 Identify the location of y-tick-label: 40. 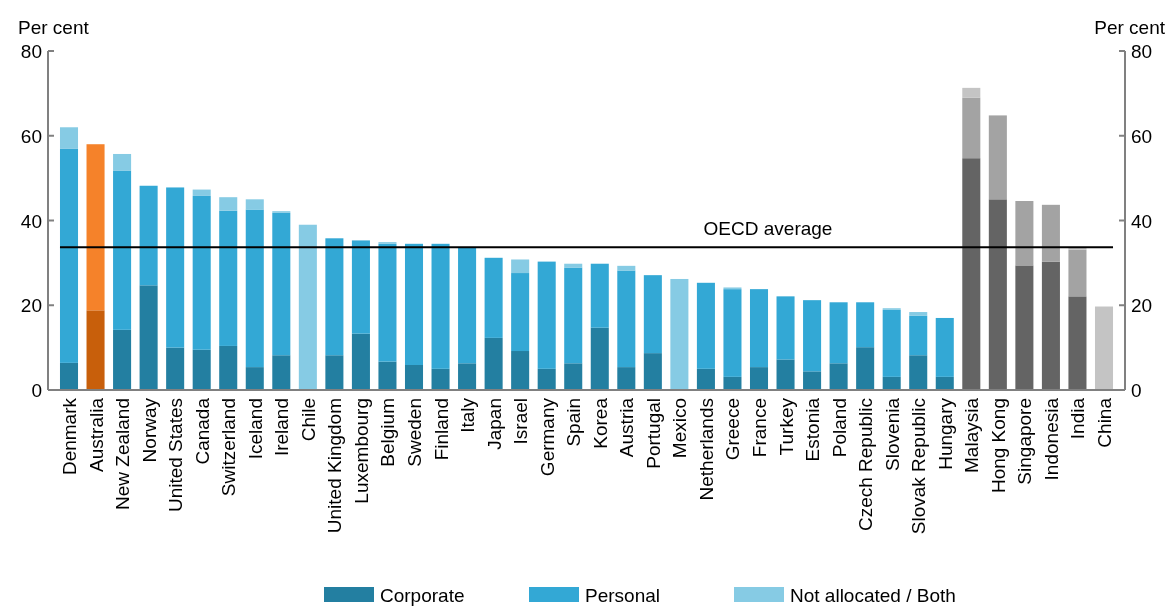
(31, 221).